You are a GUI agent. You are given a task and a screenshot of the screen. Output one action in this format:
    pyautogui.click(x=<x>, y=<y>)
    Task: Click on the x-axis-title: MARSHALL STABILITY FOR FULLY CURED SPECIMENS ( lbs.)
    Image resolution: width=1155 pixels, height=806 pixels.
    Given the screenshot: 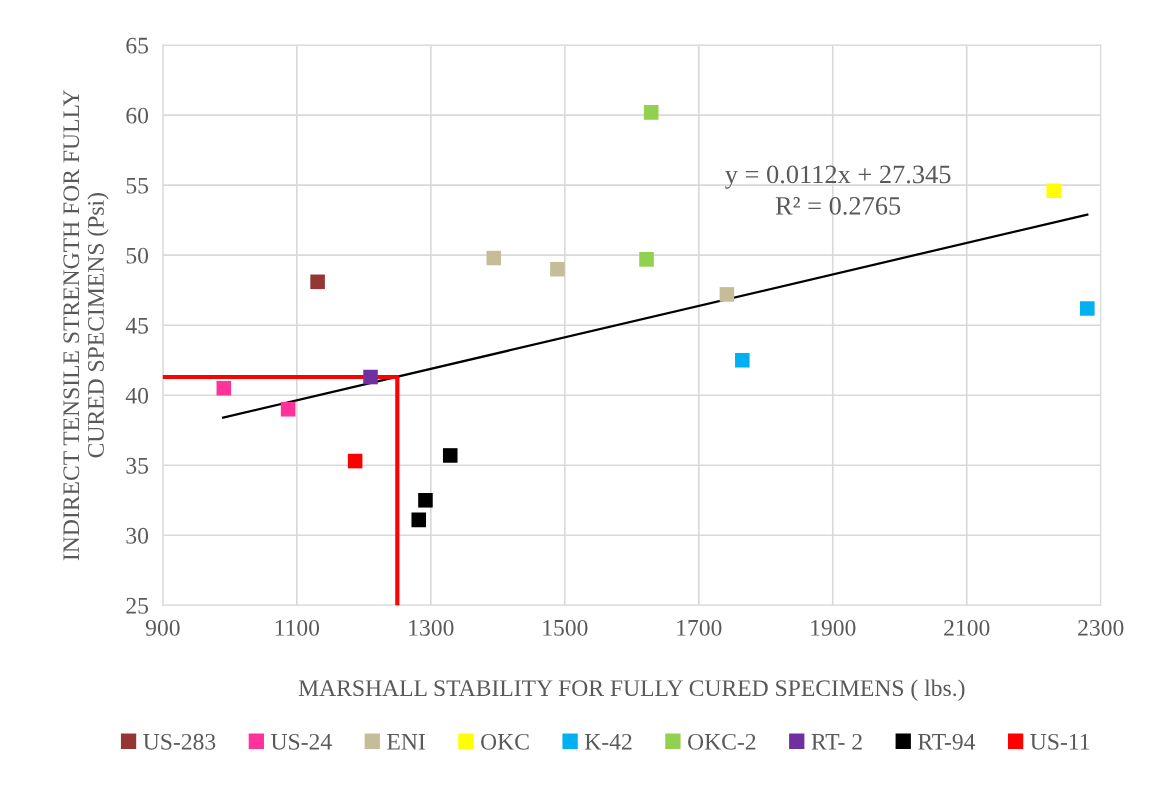 What is the action you would take?
    pyautogui.click(x=631, y=690)
    